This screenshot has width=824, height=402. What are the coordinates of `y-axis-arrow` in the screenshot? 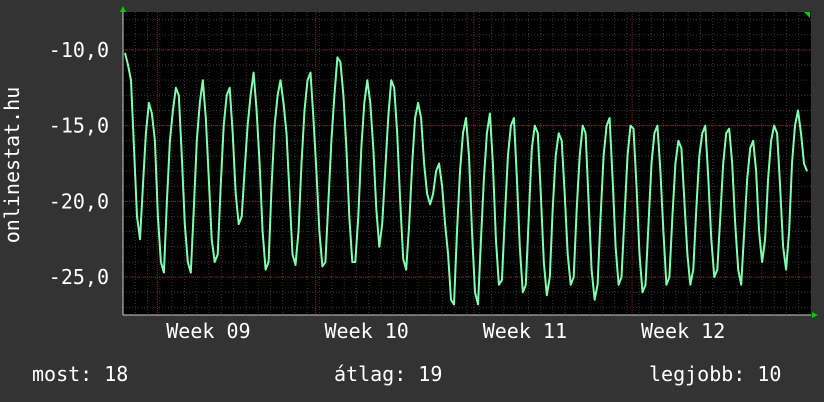 It's located at (123, 9).